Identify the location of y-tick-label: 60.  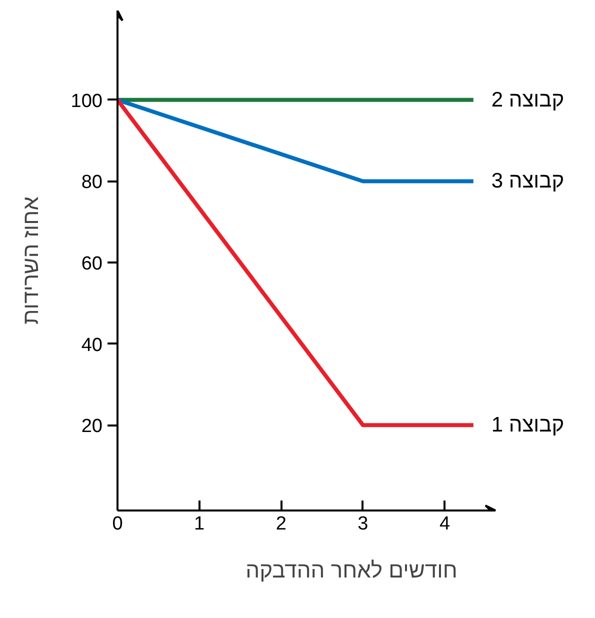
(92, 264).